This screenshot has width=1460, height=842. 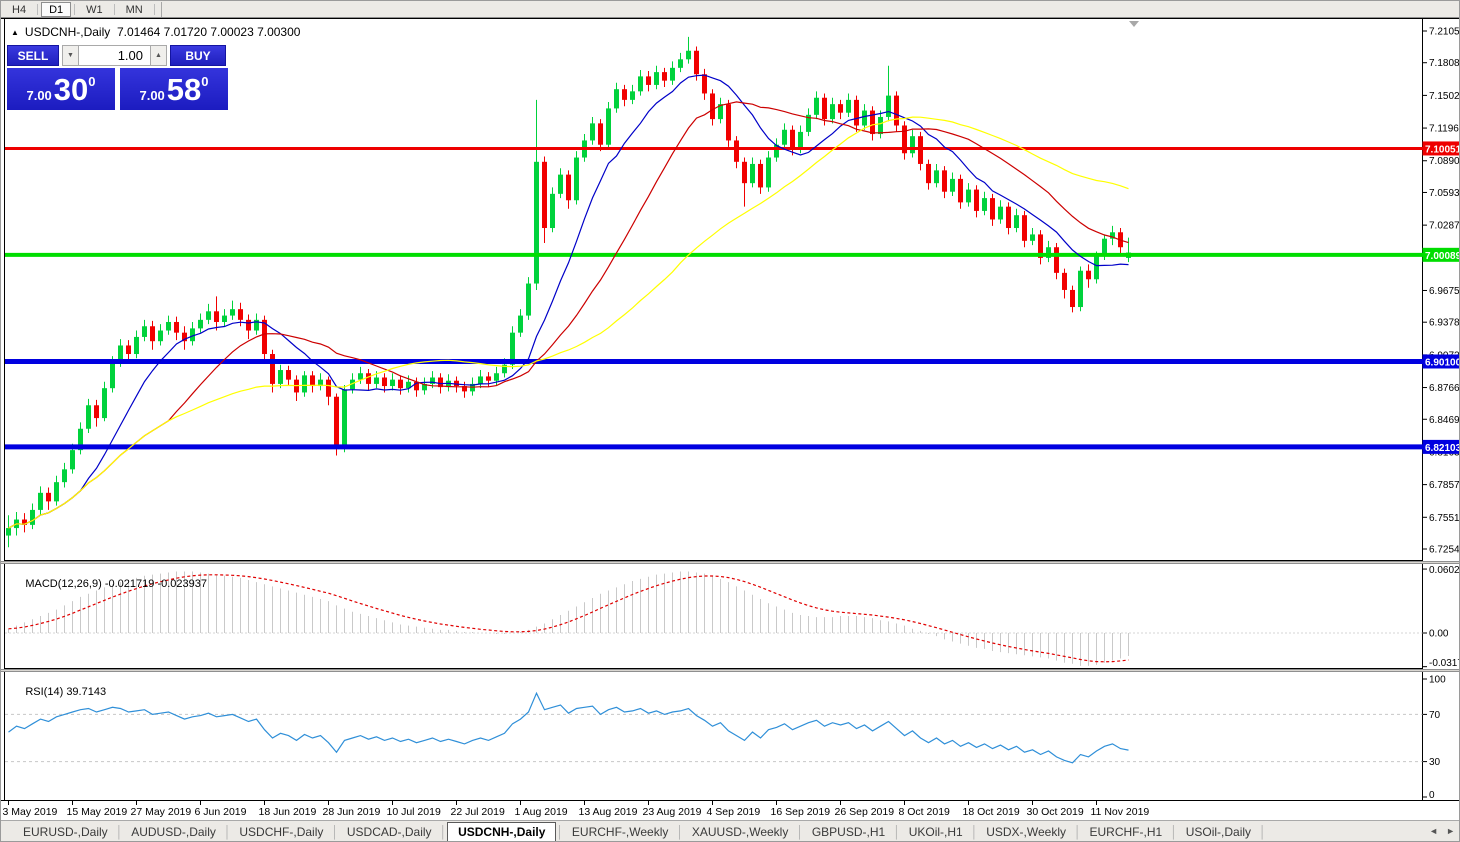 I want to click on svg-text: 23 Aug 2019, so click(x=672, y=812).